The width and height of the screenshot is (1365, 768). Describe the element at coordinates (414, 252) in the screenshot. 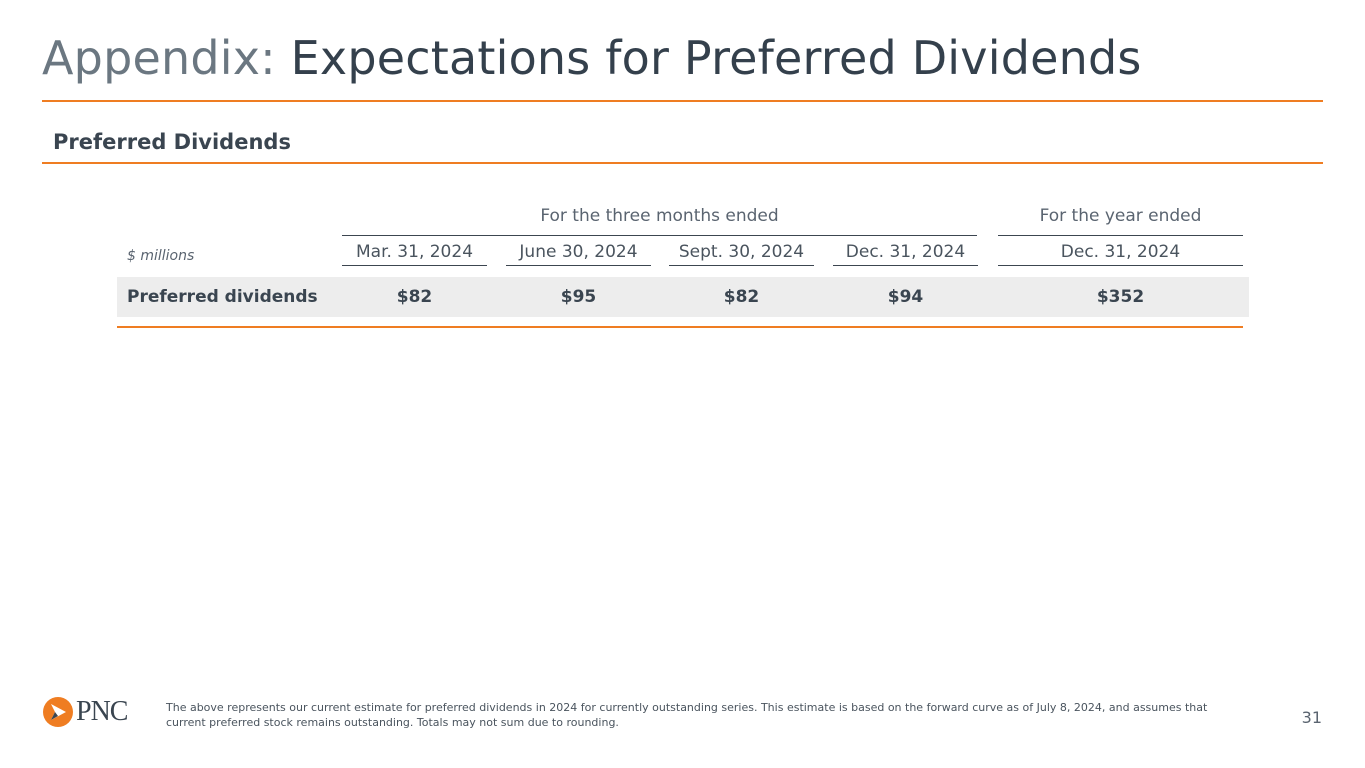

I see `column-header-q1: Mar. 31, 2024` at that location.